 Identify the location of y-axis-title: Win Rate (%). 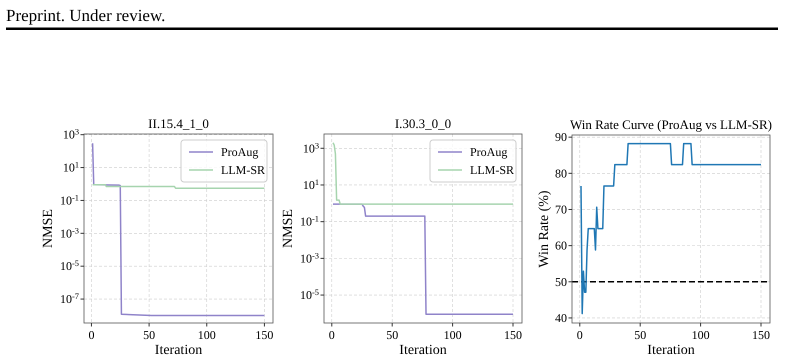
(544, 229).